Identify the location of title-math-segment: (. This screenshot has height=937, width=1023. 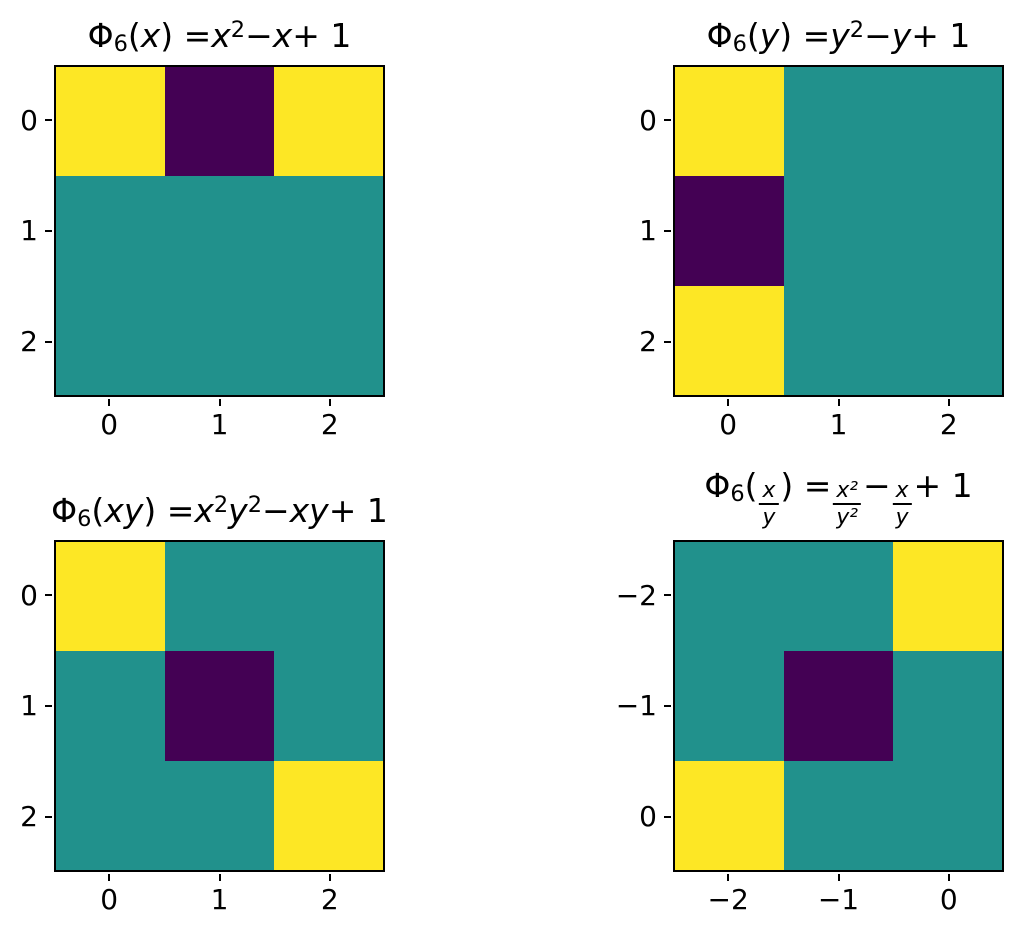
(753, 35).